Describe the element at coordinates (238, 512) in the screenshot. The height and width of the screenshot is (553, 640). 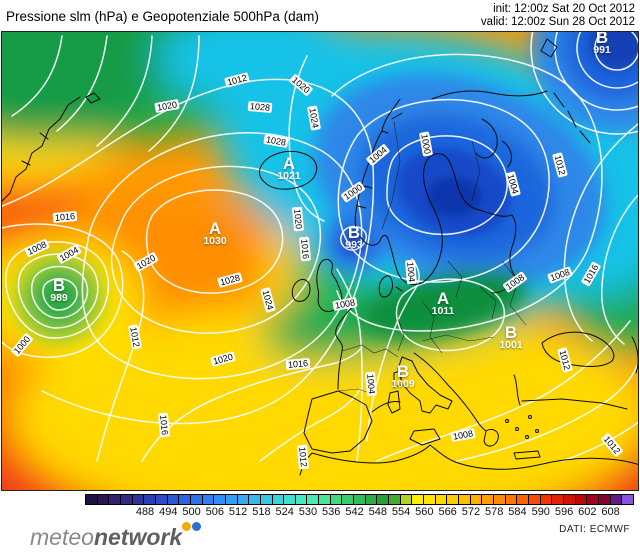
I see `colorbar-tick: 512` at that location.